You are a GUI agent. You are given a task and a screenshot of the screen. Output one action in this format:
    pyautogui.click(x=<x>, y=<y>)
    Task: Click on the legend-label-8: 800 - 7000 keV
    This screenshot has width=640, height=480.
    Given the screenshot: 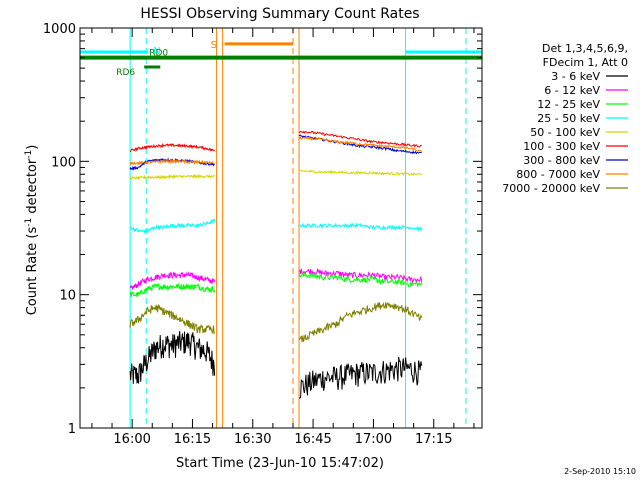 What is the action you would take?
    pyautogui.click(x=558, y=174)
    